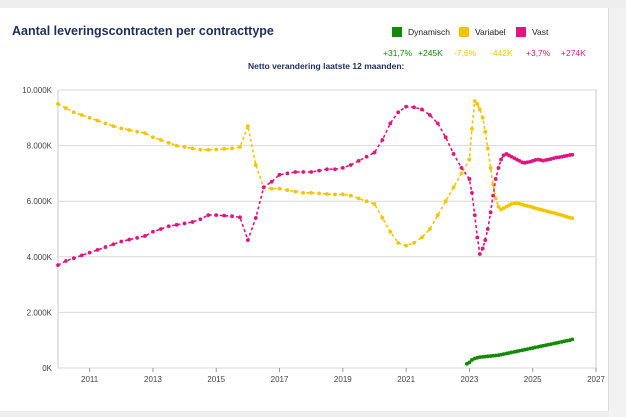 The image size is (626, 417). Describe the element at coordinates (429, 32) in the screenshot. I see `legend-label-dynamisch: Dynamisch` at that location.